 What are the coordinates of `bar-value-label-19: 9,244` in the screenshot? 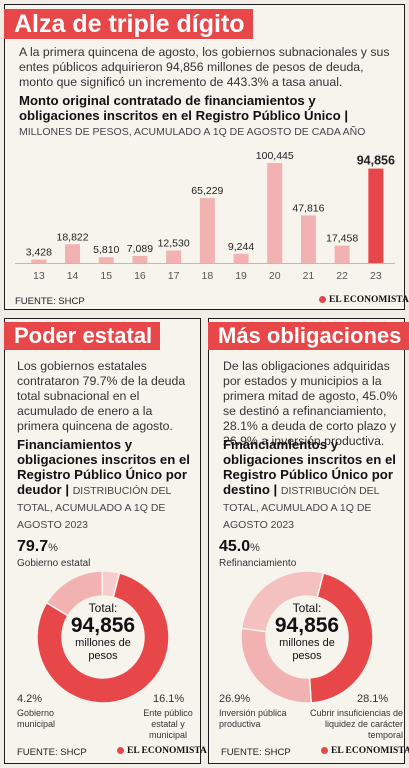 It's located at (241, 247).